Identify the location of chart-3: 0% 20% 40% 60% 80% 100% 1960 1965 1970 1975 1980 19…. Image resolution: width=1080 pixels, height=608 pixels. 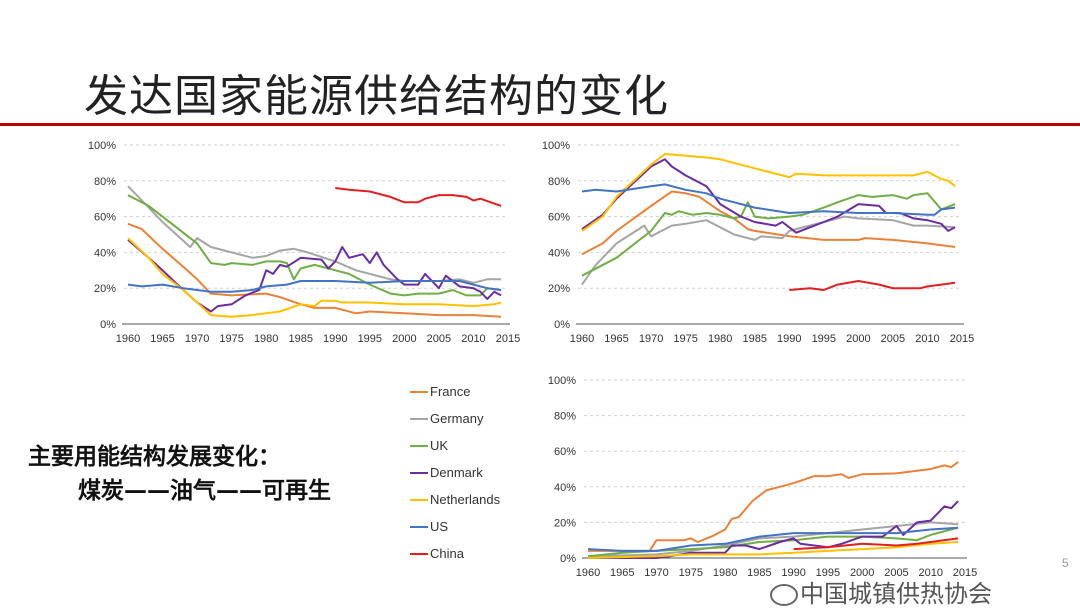
(762, 477).